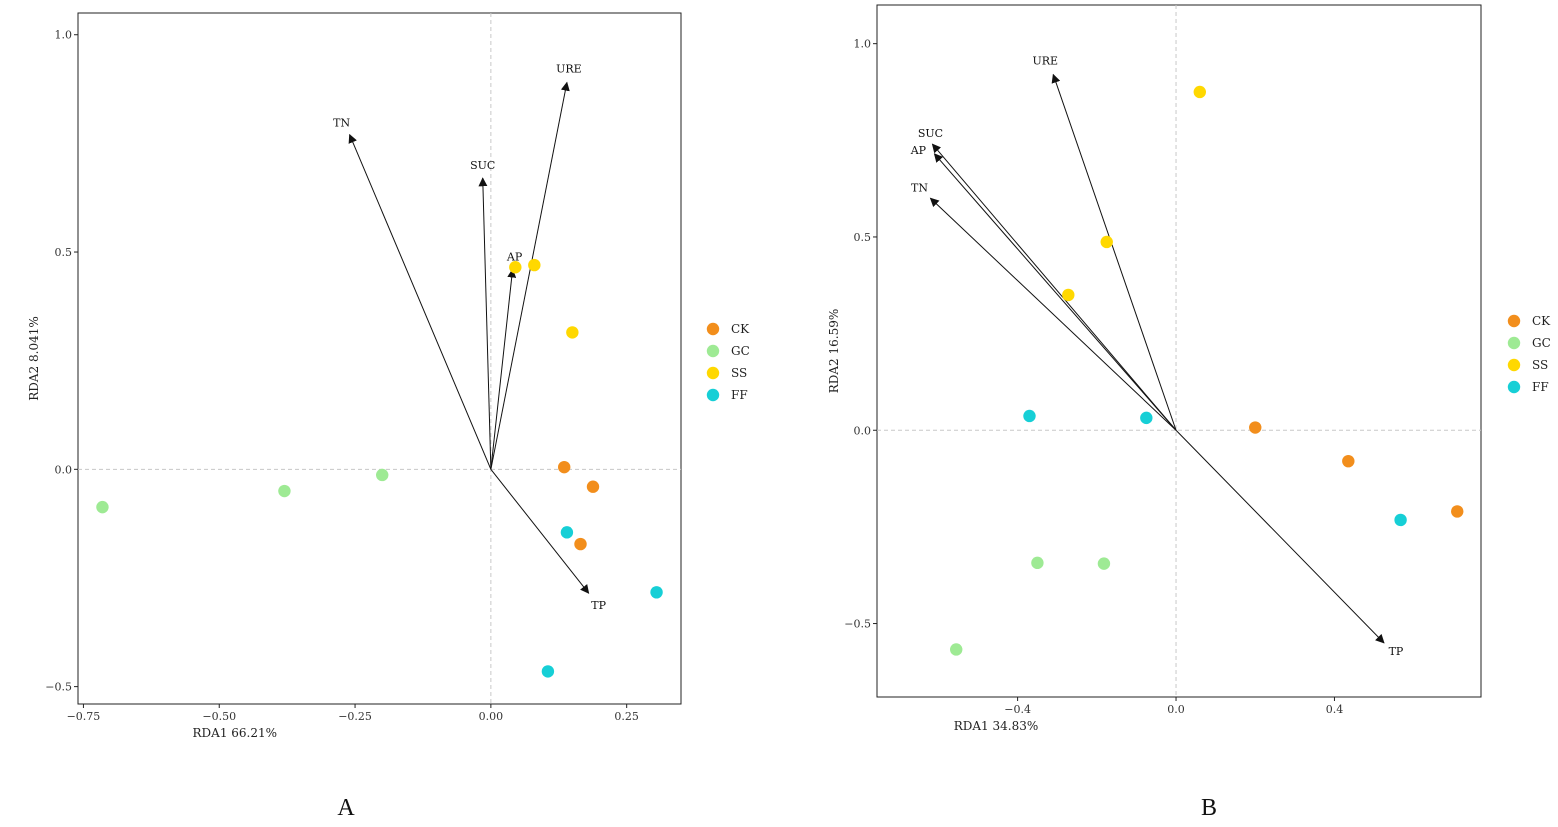 This screenshot has height=827, width=1558. Describe the element at coordinates (1209, 808) in the screenshot. I see `panel-letter: B` at that location.